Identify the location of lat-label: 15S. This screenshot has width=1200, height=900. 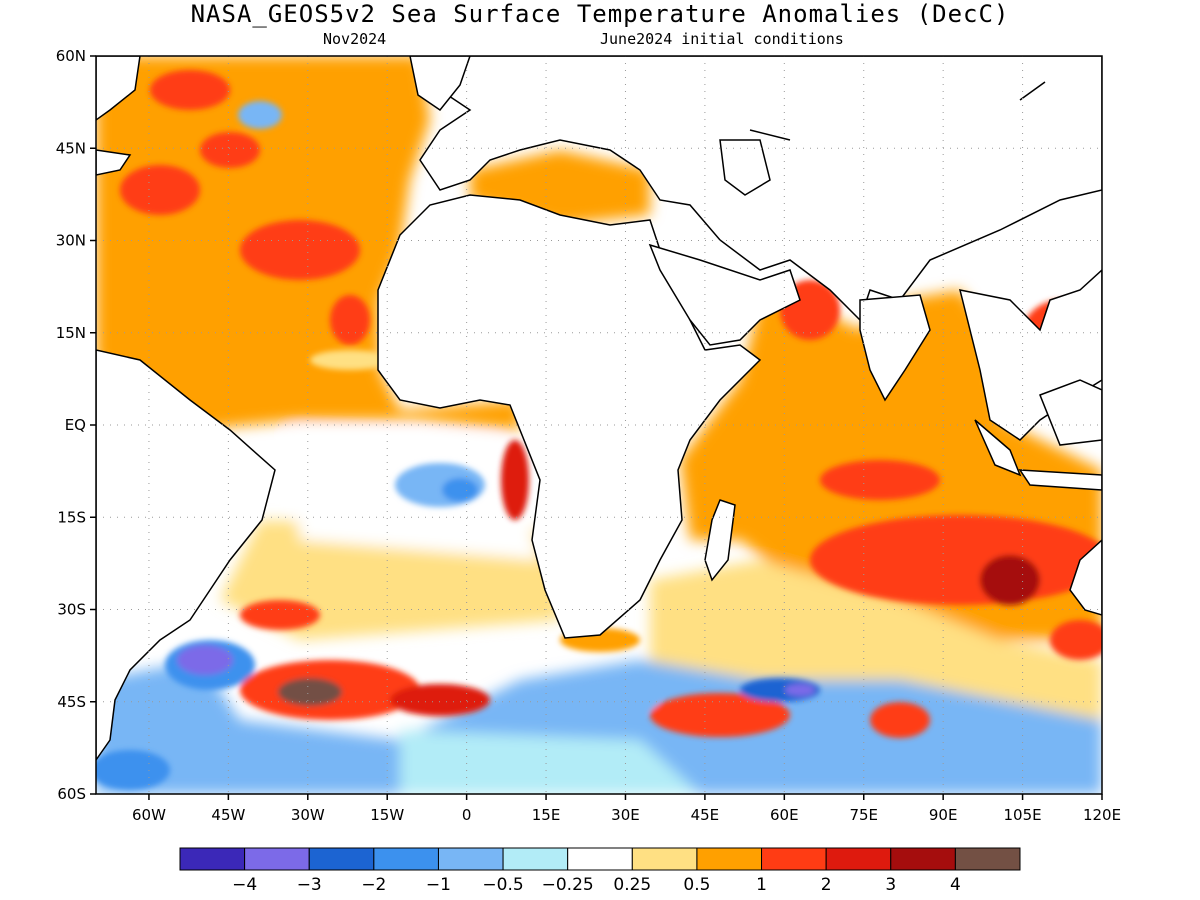
(71, 517).